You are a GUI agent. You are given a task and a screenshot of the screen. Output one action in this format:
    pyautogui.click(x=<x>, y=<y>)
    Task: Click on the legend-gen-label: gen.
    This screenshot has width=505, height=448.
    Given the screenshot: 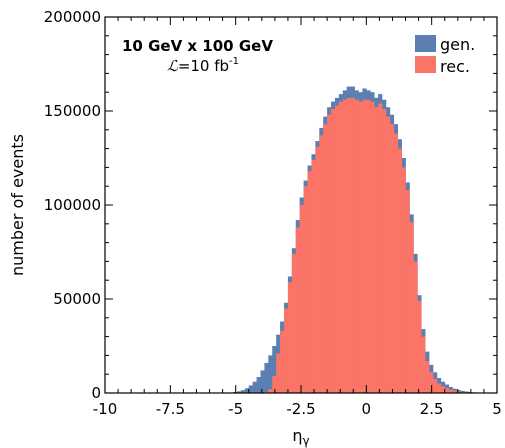 What is the action you would take?
    pyautogui.click(x=457, y=44)
    